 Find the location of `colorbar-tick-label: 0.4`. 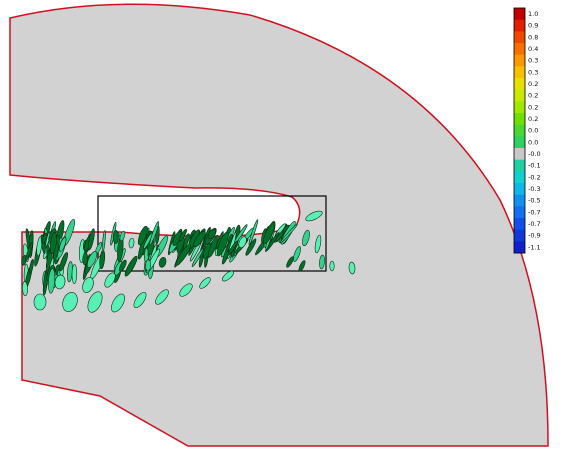

colorbar-tick-label: 0.4 is located at coordinates (533, 49).